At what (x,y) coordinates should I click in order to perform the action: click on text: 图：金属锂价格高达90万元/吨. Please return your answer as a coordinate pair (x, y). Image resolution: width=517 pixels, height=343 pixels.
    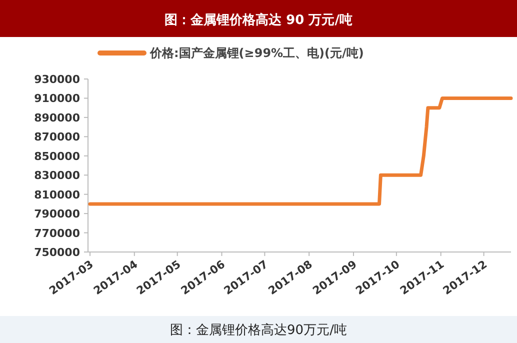
    Looking at the image, I should click on (258, 330).